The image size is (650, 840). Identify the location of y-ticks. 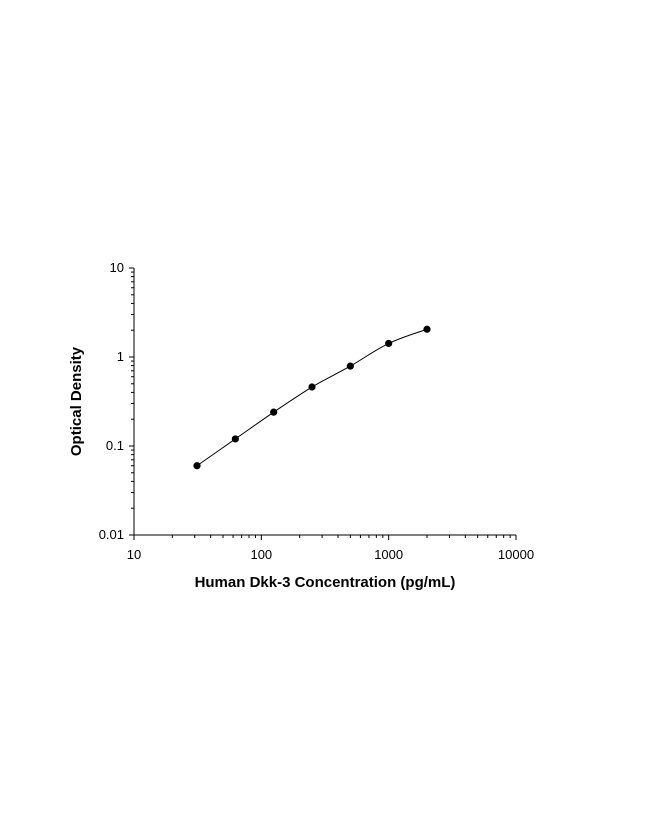
(131, 401).